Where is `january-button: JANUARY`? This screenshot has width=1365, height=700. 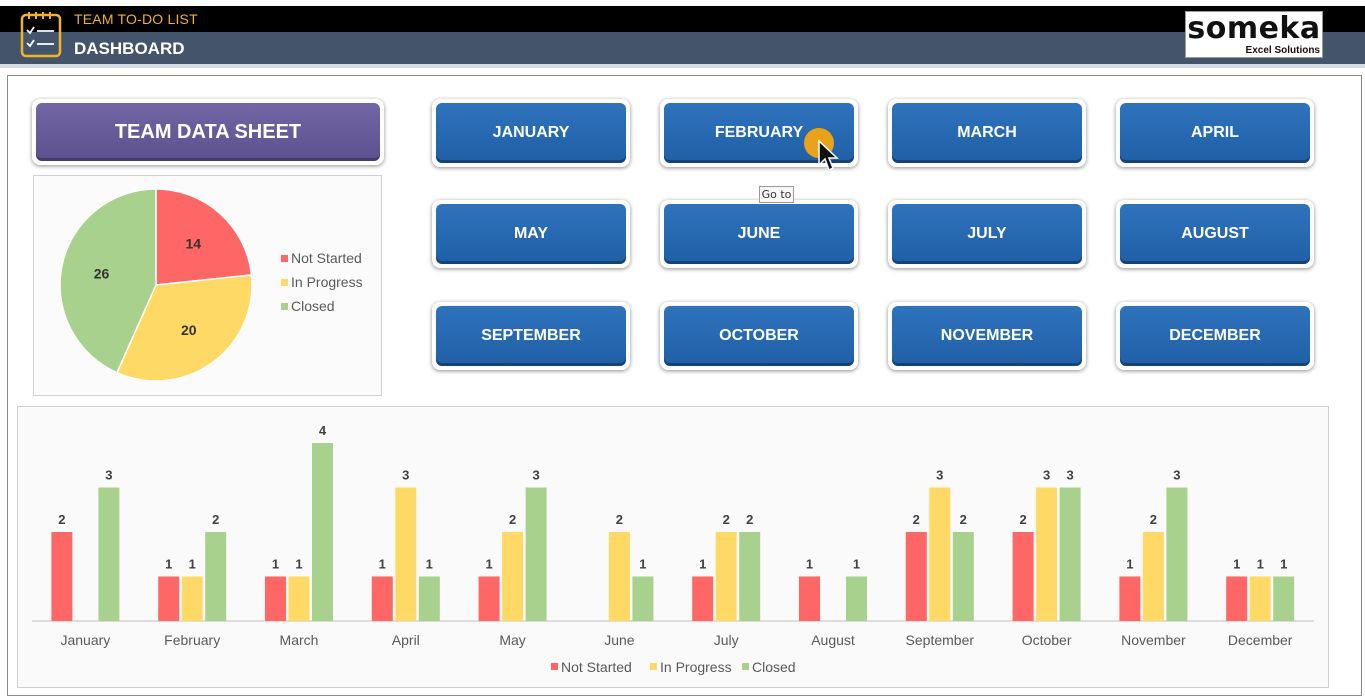
january-button: JANUARY is located at coordinates (531, 133).